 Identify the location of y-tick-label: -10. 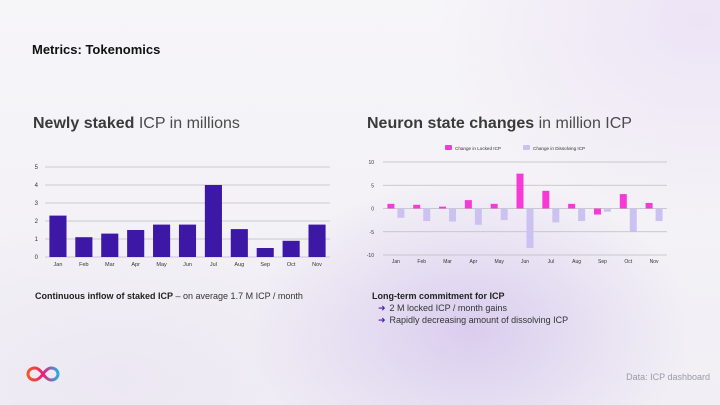
(370, 256).